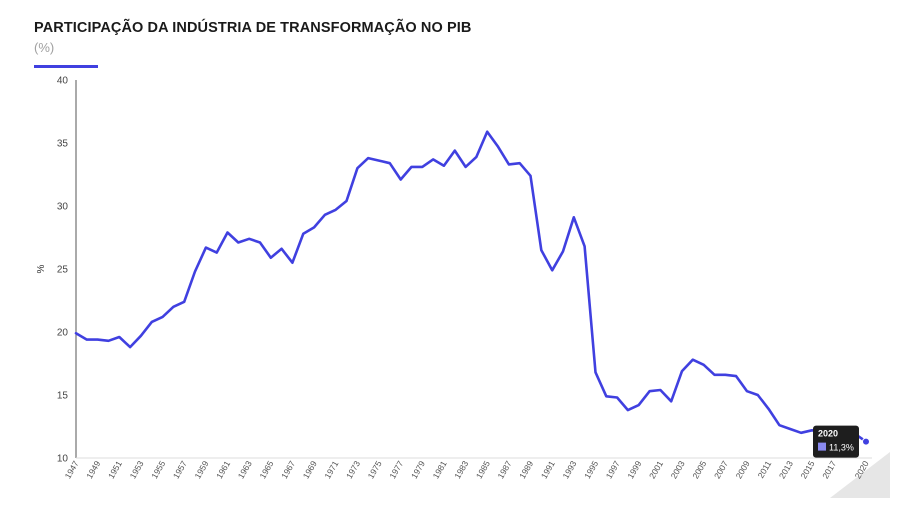 The image size is (900, 515). I want to click on tooltip-value: 11,3%, so click(841, 448).